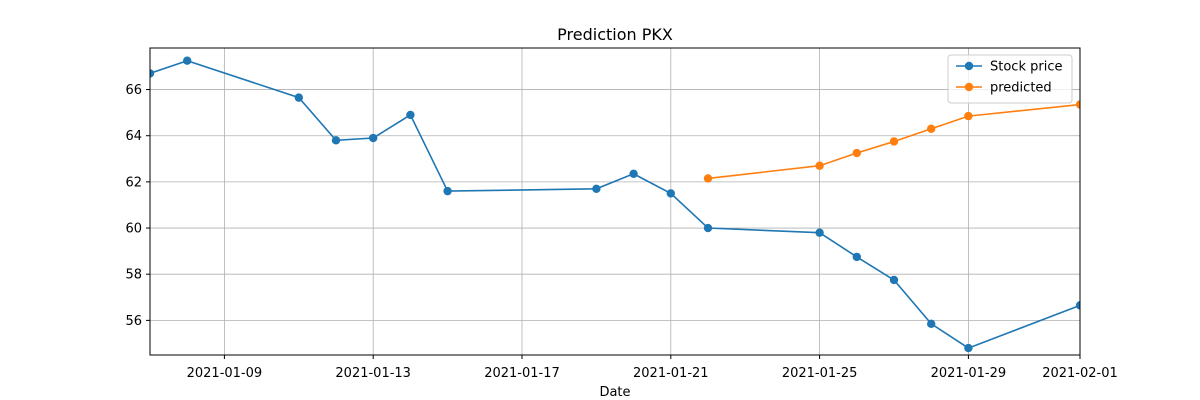 The height and width of the screenshot is (400, 1200). Describe the element at coordinates (615, 34) in the screenshot. I see `chart-title: Prediction PKX` at that location.